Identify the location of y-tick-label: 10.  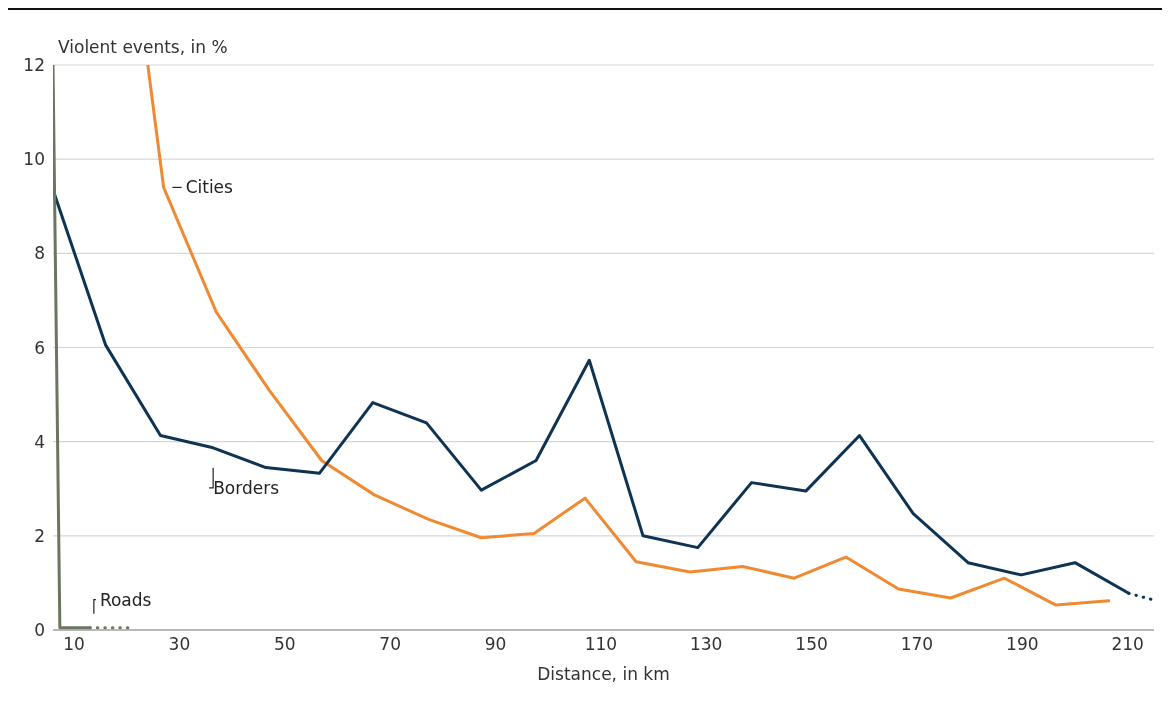
(34, 159).